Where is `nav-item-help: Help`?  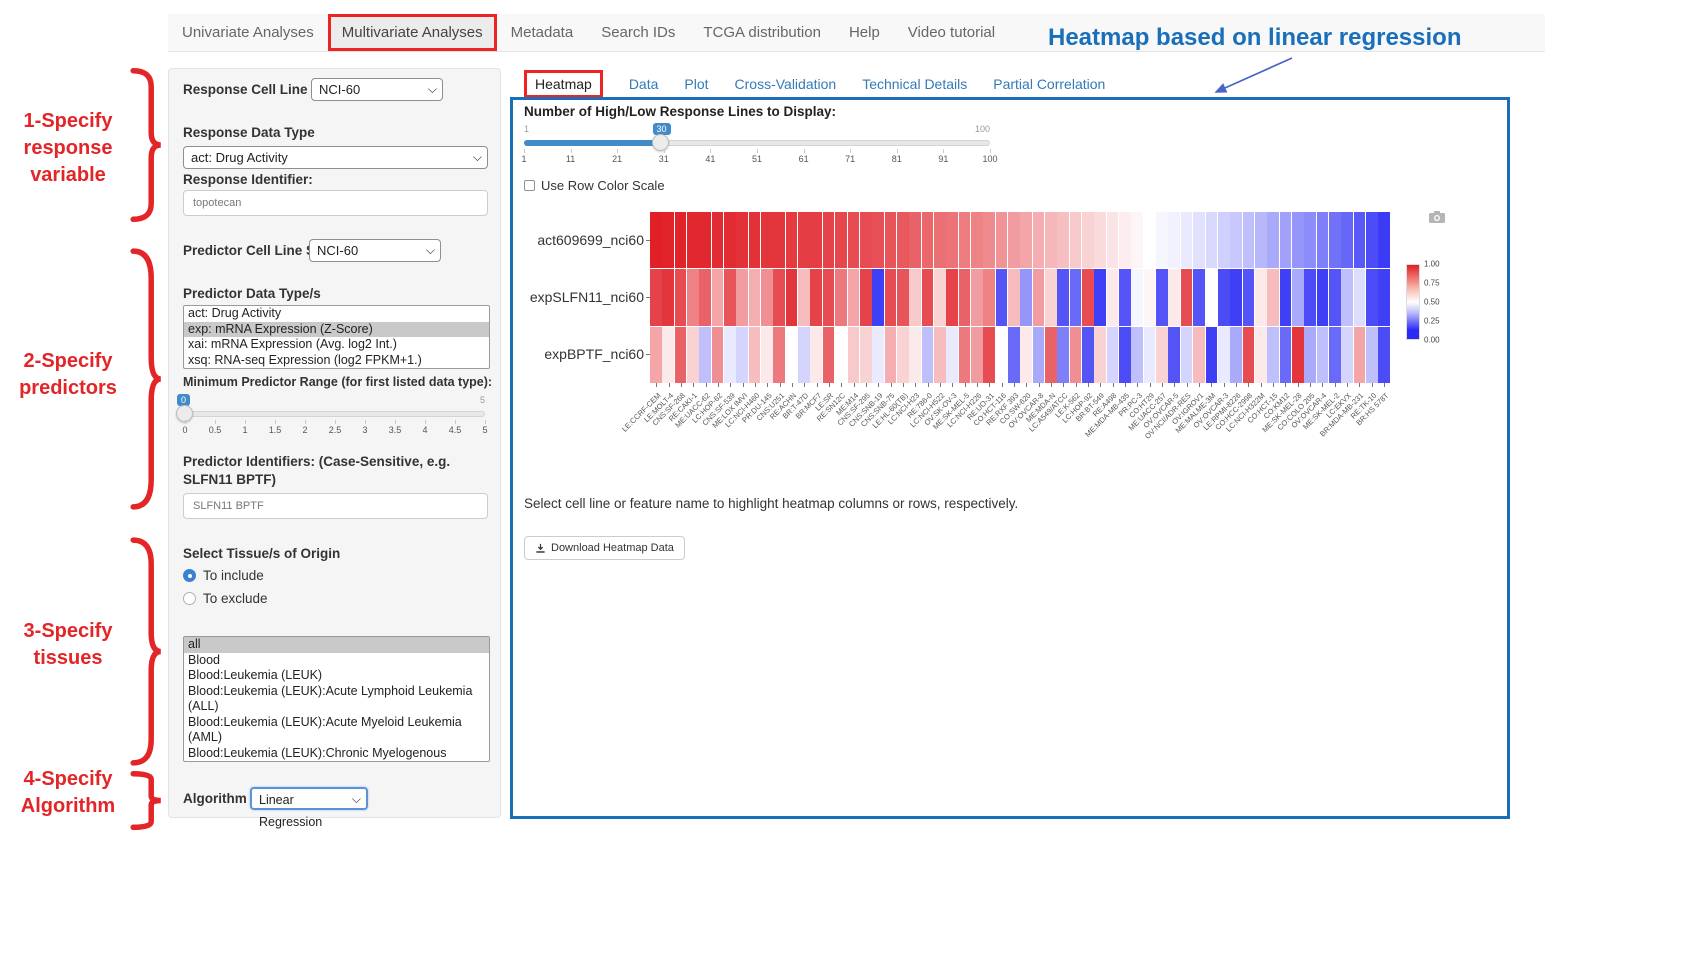
nav-item-help: Help is located at coordinates (864, 32).